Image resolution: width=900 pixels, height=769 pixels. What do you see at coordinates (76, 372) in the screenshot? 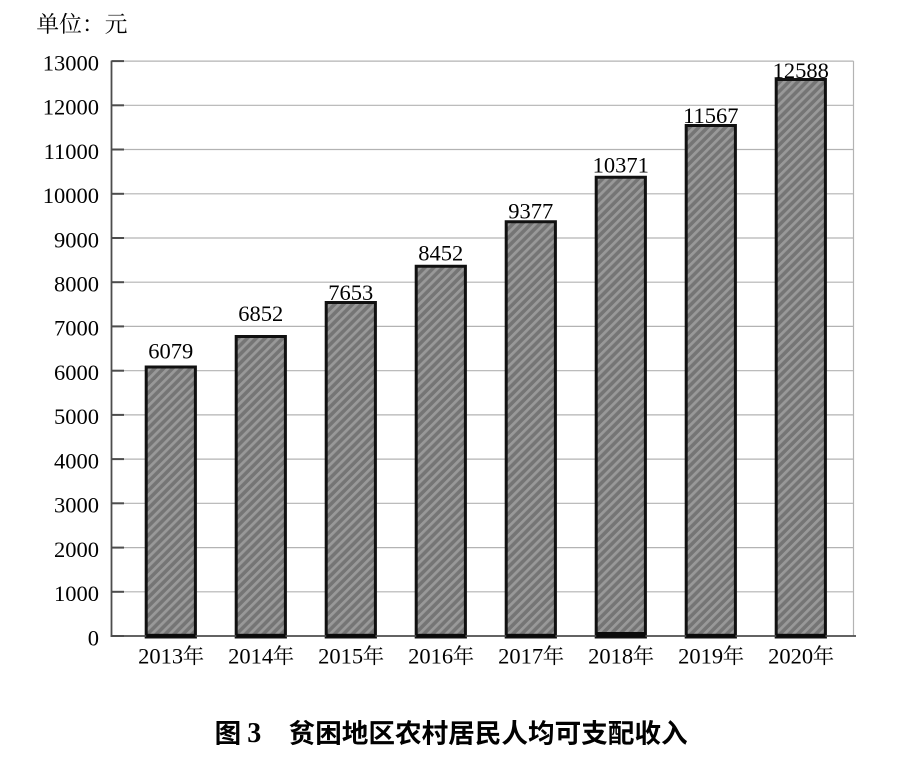
I see `svg-text: 6000` at bounding box center [76, 372].